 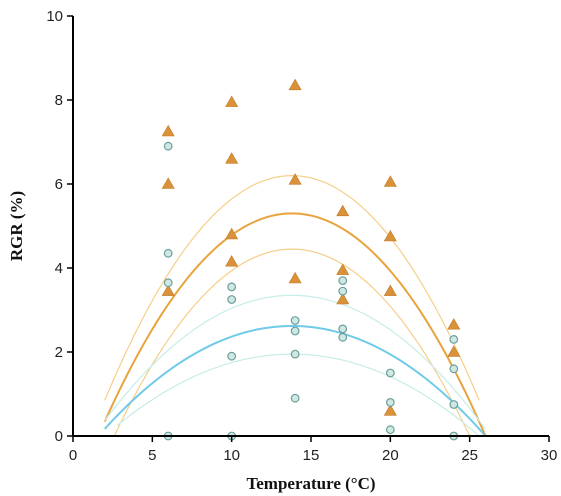 I want to click on y-tick-label: 2, so click(x=59, y=352).